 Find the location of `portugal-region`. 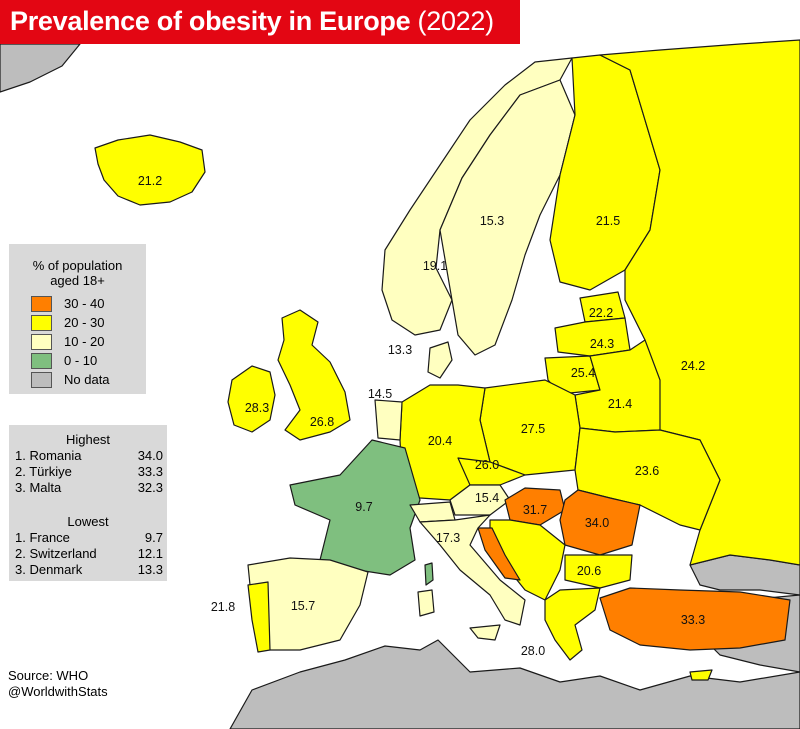

portugal-region is located at coordinates (259, 617).